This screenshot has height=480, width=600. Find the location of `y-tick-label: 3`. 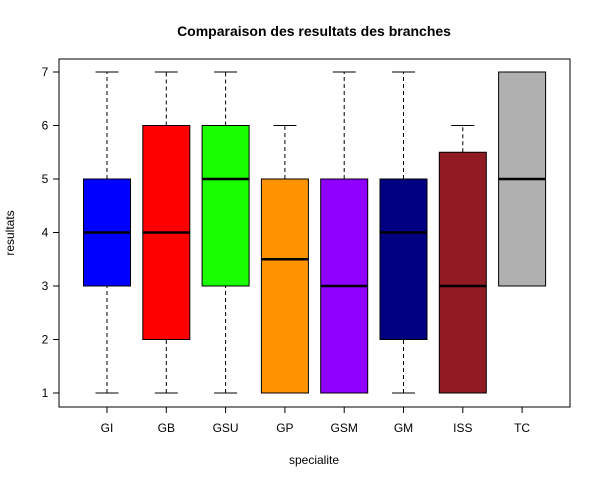

y-tick-label: 3 is located at coordinates (45, 286).